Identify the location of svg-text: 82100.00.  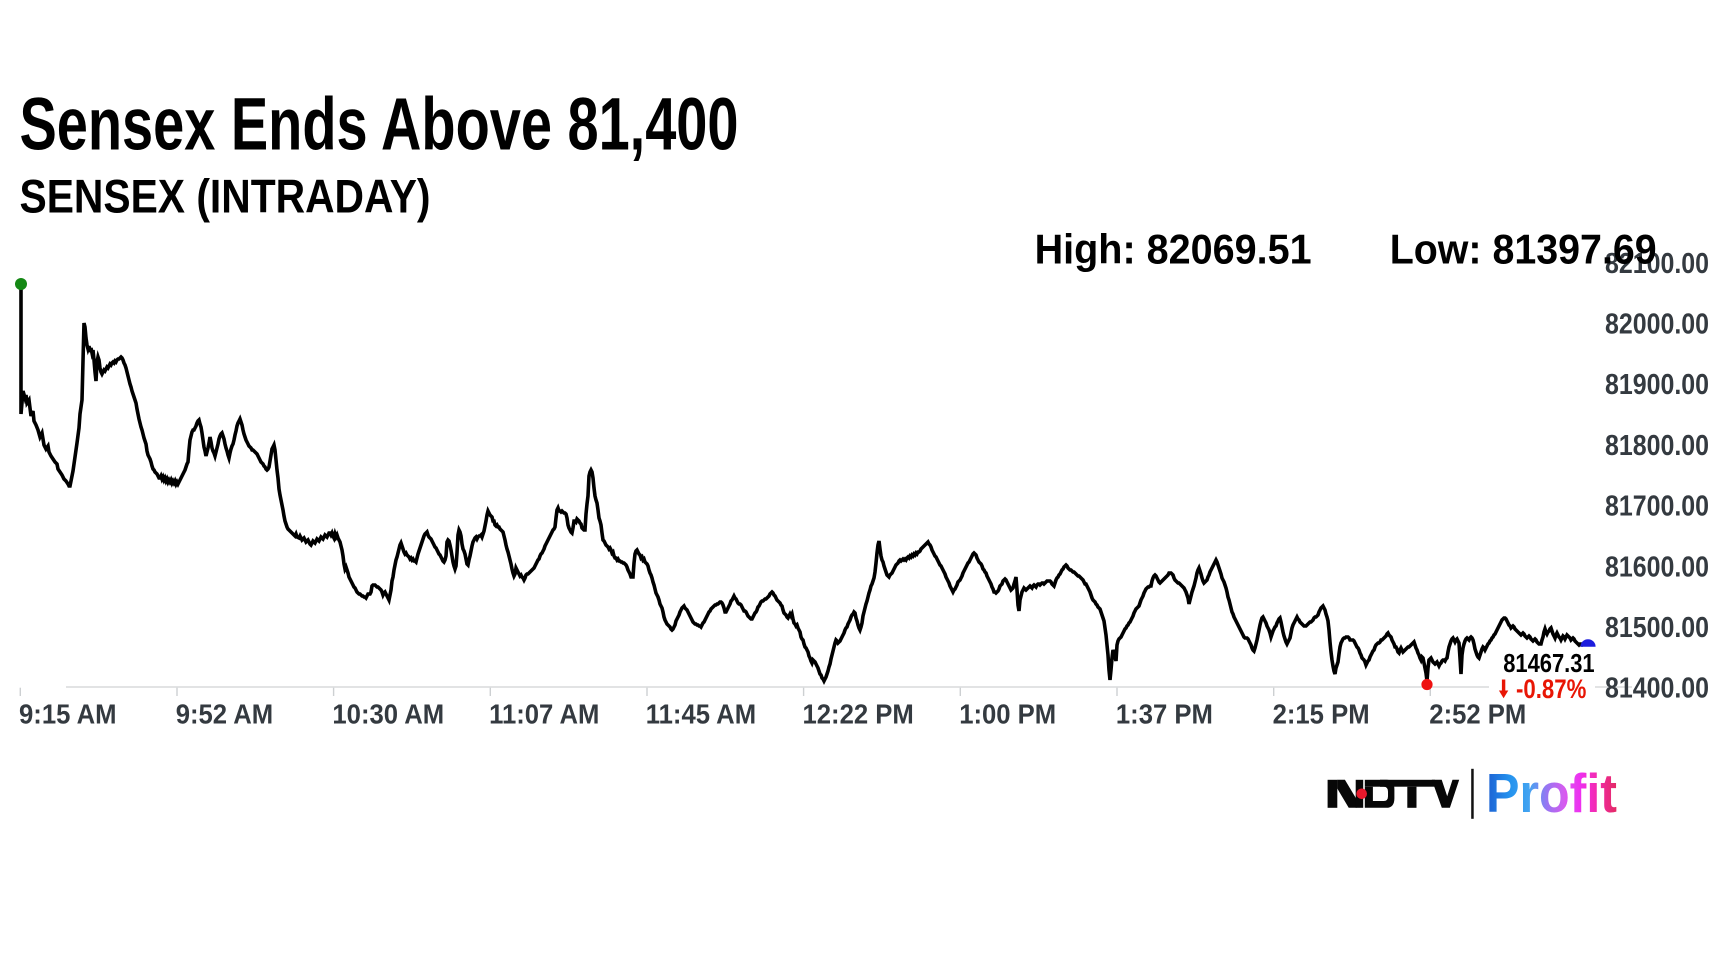
(1657, 264).